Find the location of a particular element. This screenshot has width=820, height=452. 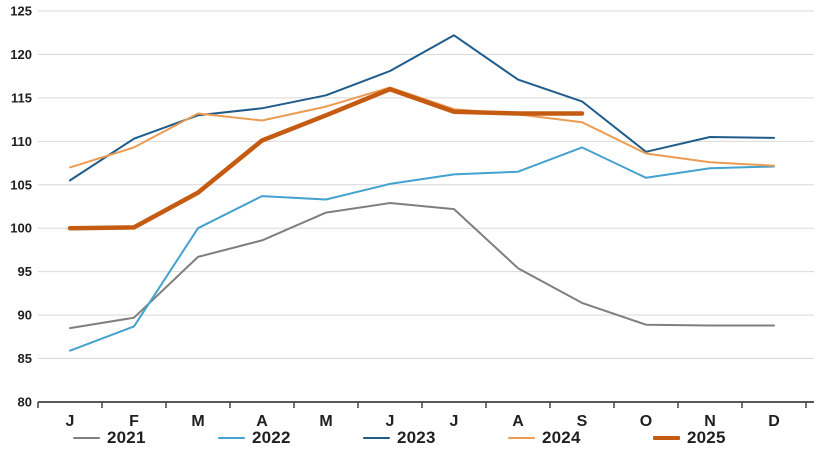

x-tick-label-0: J is located at coordinates (70, 420).